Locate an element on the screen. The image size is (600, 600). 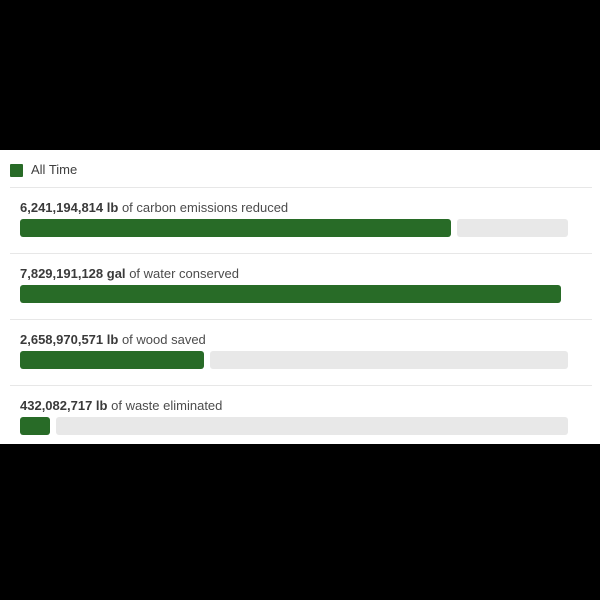
metric-row: 432,082,717 lb of waste eliminated is located at coordinates (300, 410).